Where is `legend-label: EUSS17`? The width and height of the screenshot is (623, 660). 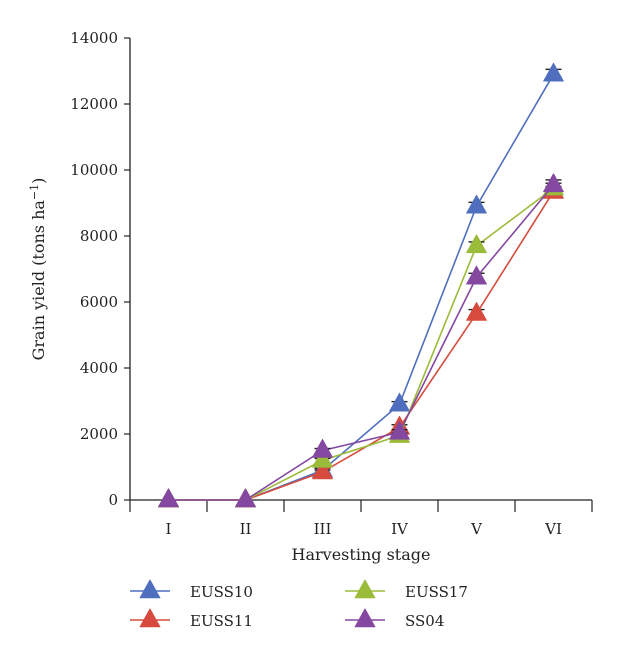
legend-label: EUSS17 is located at coordinates (436, 592).